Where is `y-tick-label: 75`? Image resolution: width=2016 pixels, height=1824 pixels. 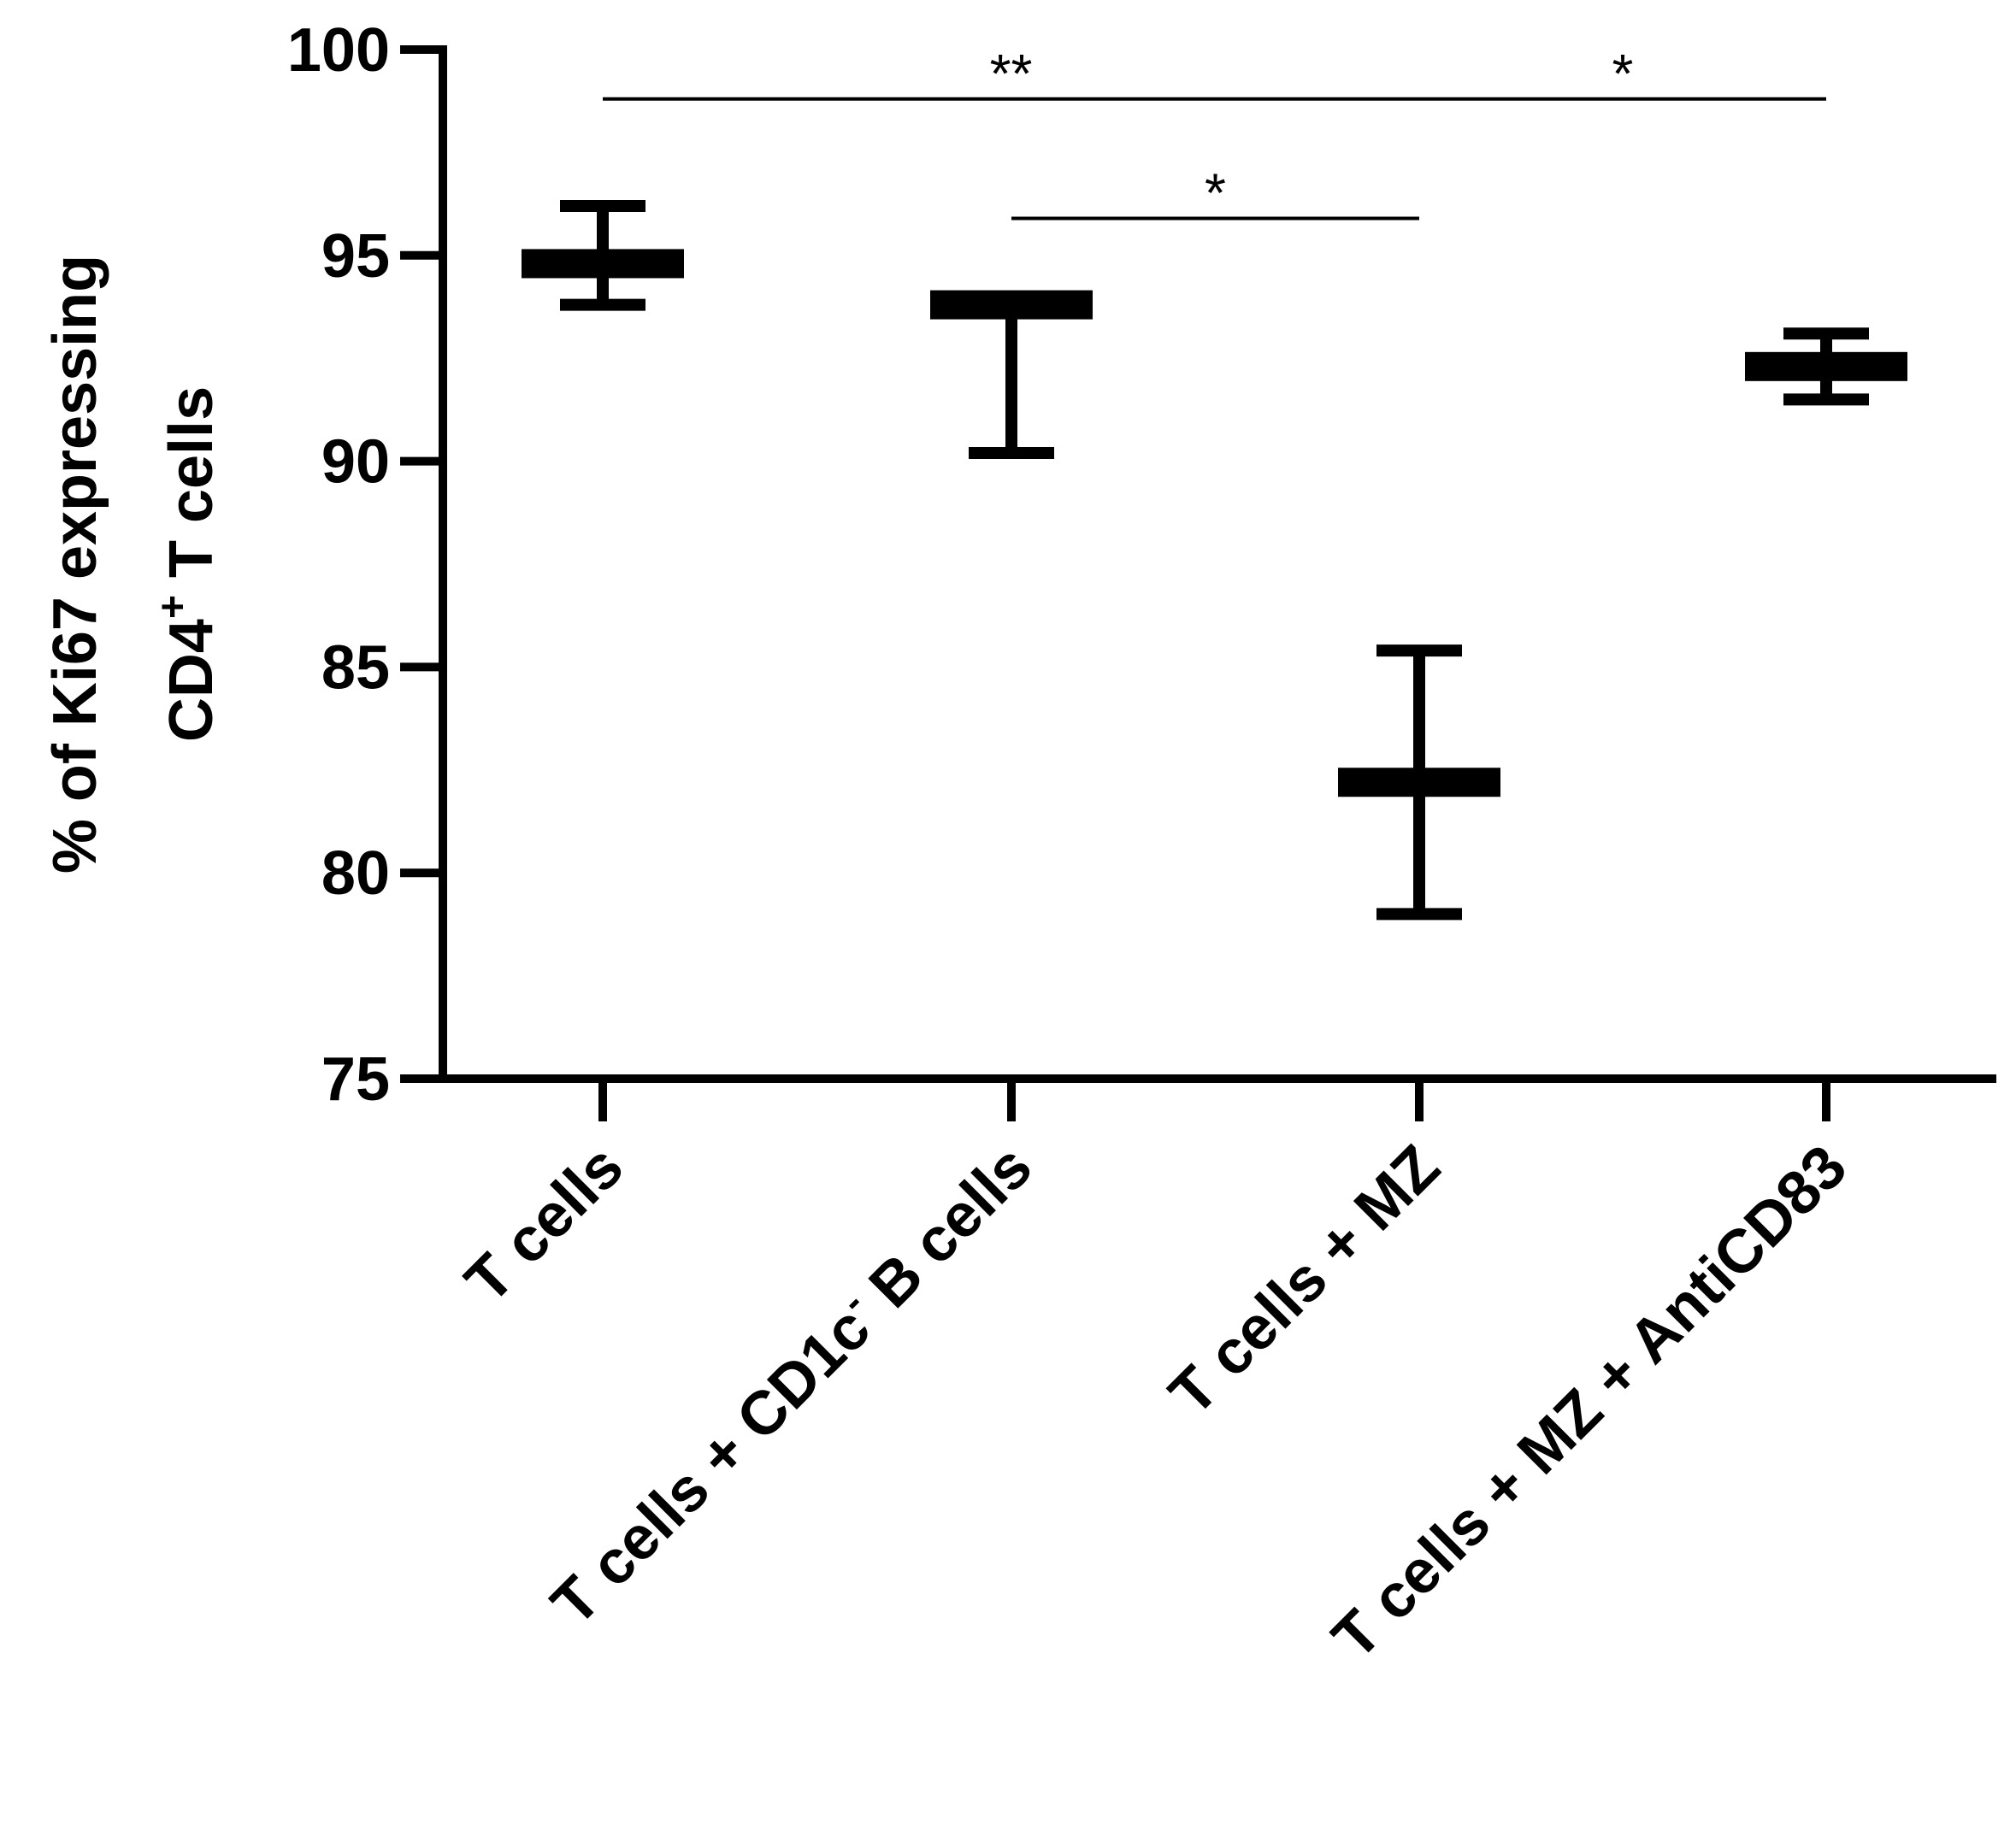
y-tick-label: 75 is located at coordinates (355, 1079).